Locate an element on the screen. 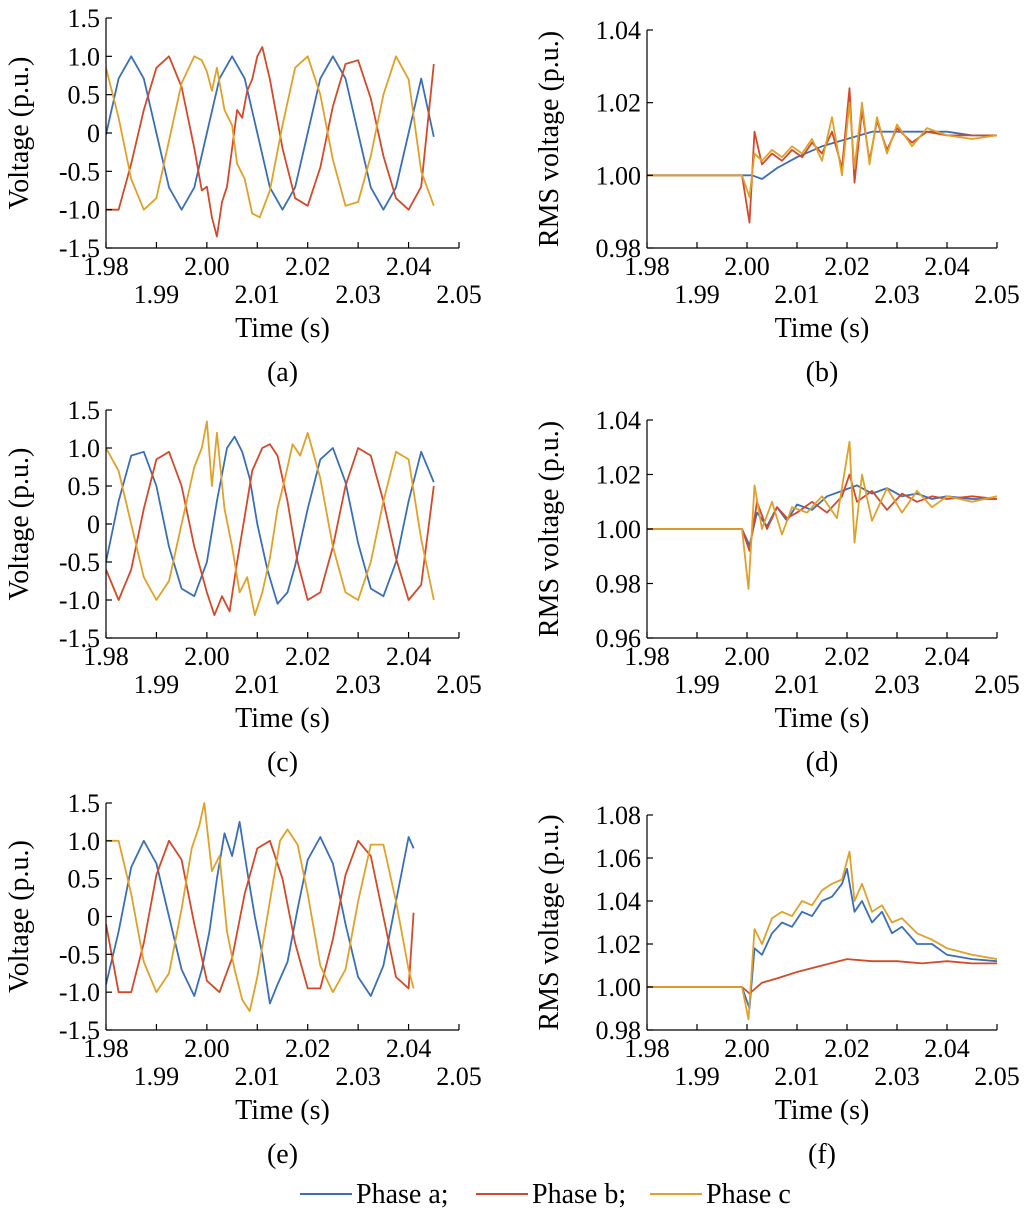 This screenshot has width=1027, height=1218. series-group-d is located at coordinates (822, 515).